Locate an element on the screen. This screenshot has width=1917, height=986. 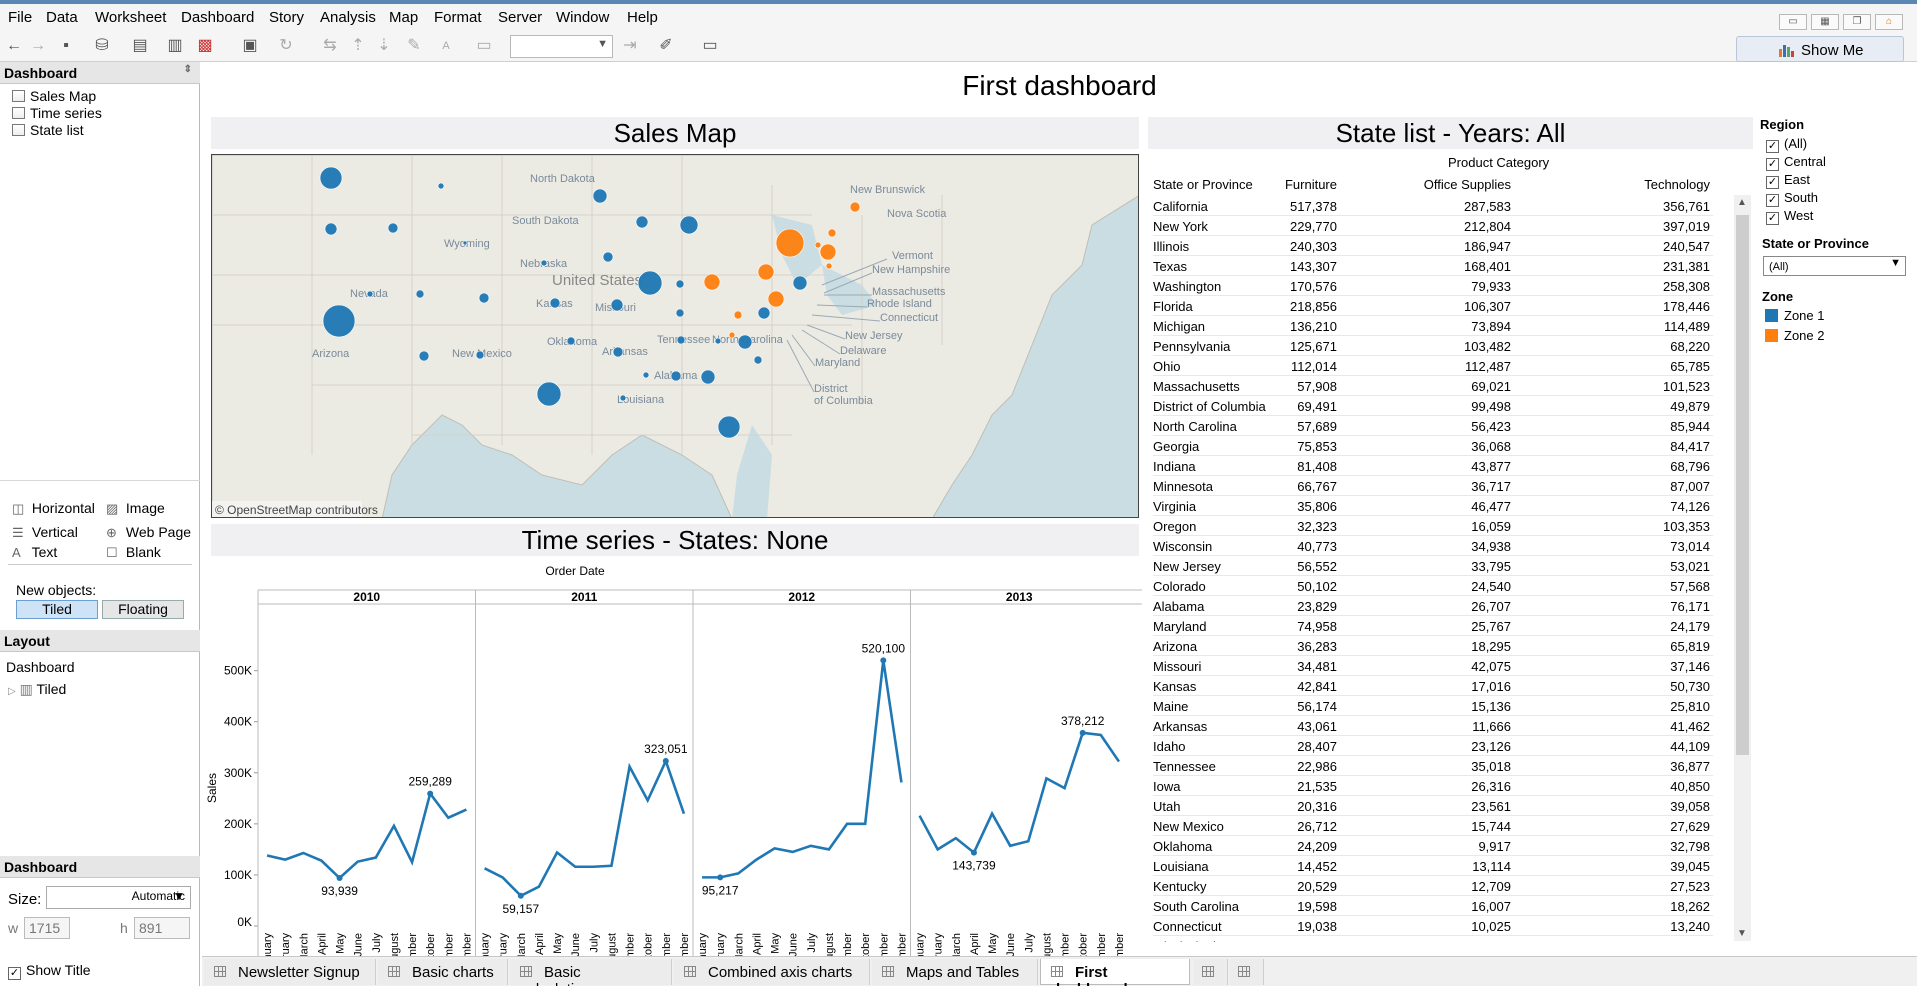
refresh-icon: ↻ is located at coordinates (286, 45).